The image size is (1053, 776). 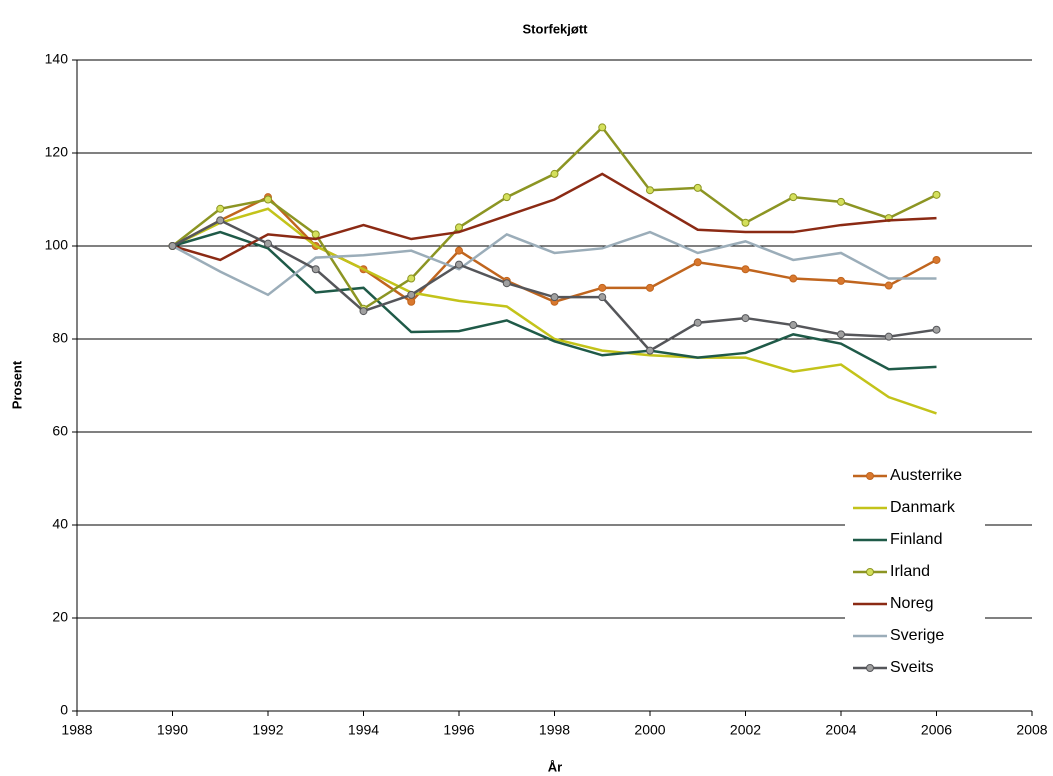 What do you see at coordinates (910, 571) in the screenshot?
I see `legend-label: Irland` at bounding box center [910, 571].